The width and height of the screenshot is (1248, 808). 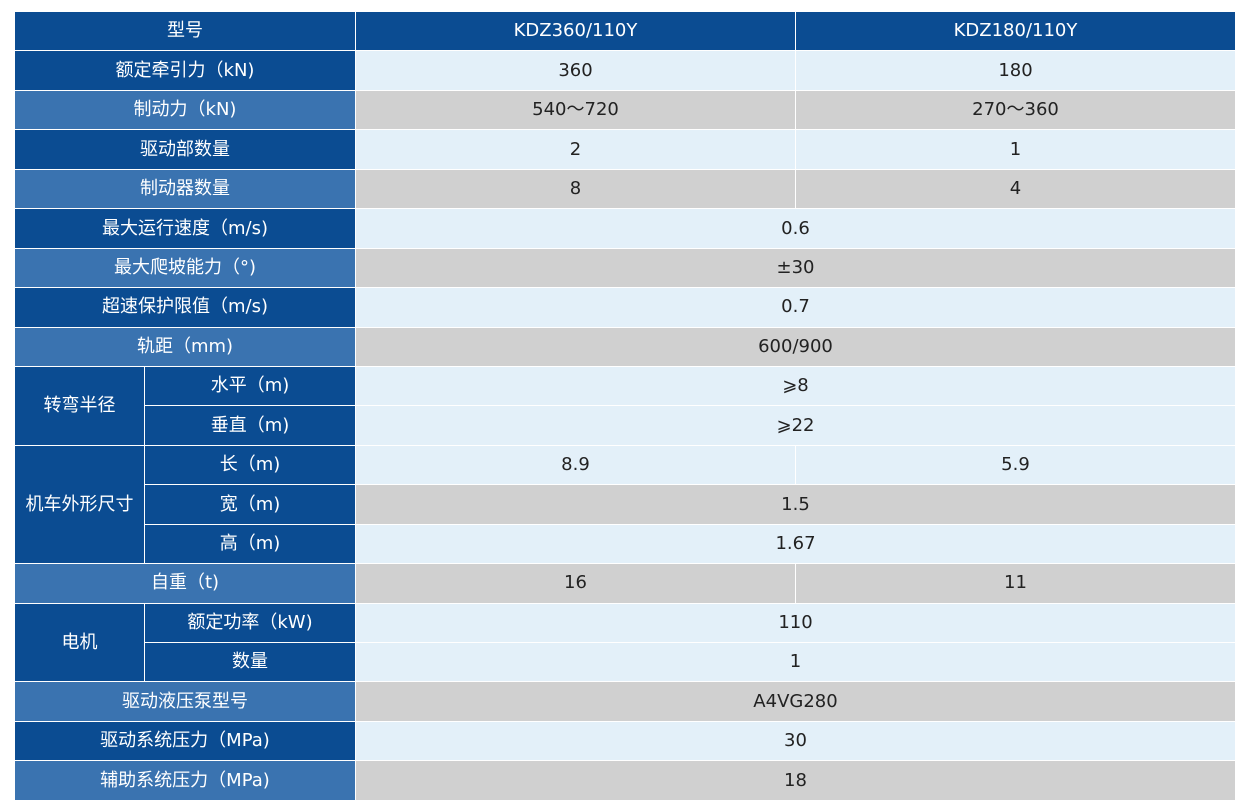 I want to click on group-label-turning: 转弯半径, so click(x=79, y=405).